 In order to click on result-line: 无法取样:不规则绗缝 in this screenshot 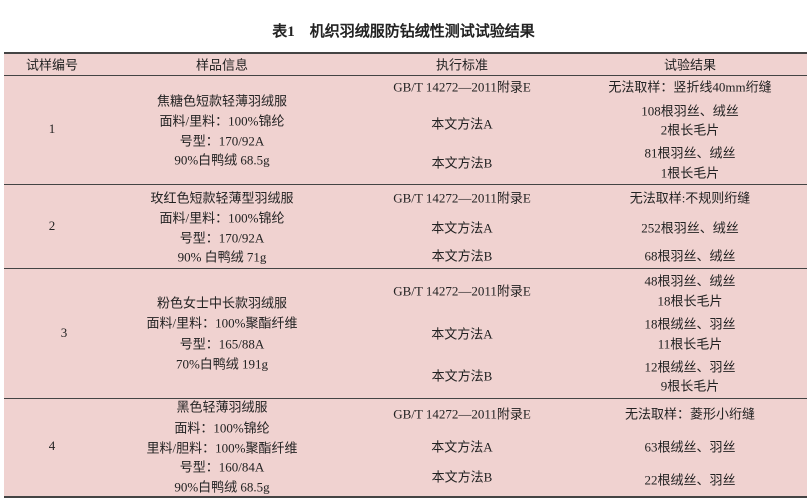, I will do `click(690, 198)`.